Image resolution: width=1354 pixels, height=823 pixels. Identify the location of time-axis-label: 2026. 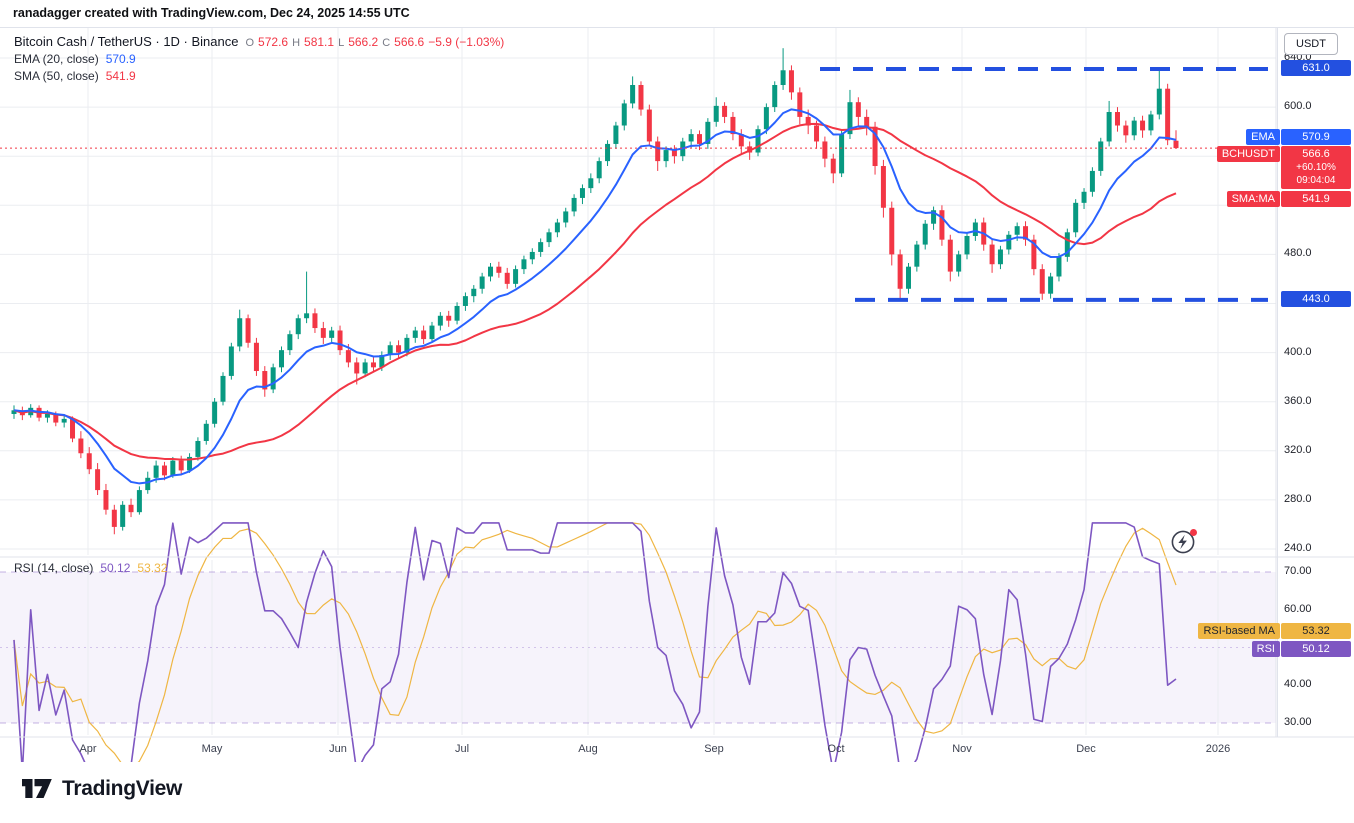
(1218, 749).